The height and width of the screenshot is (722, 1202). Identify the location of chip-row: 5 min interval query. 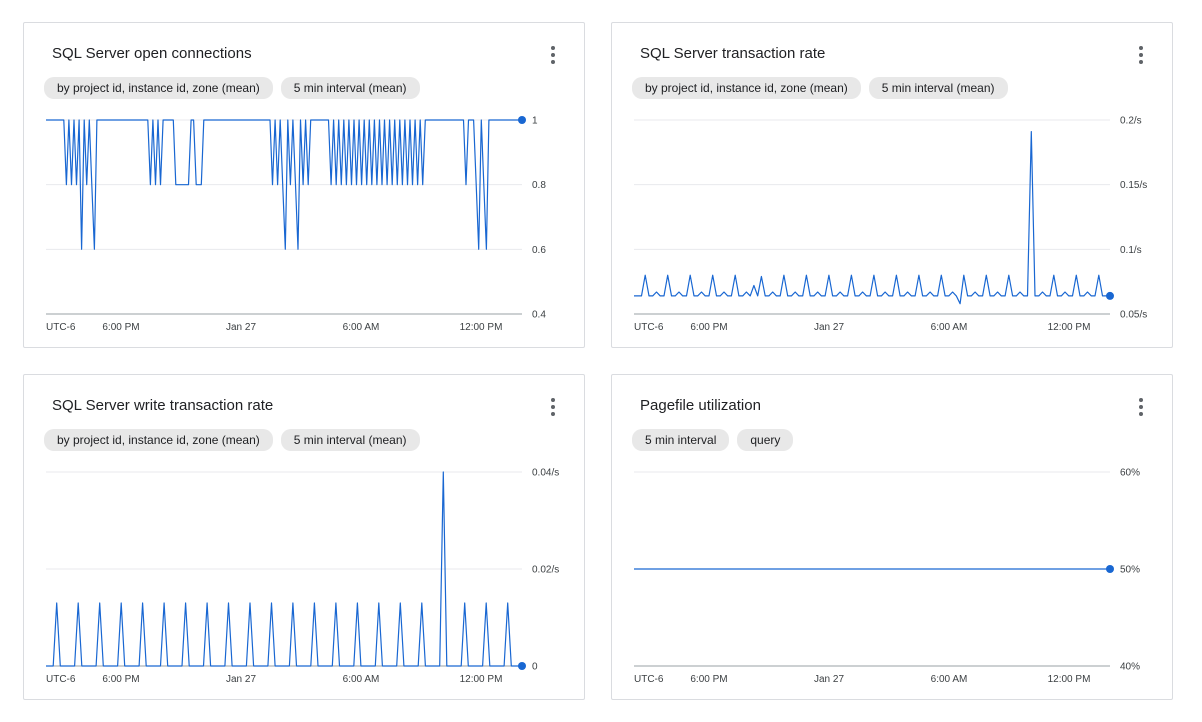
(713, 440).